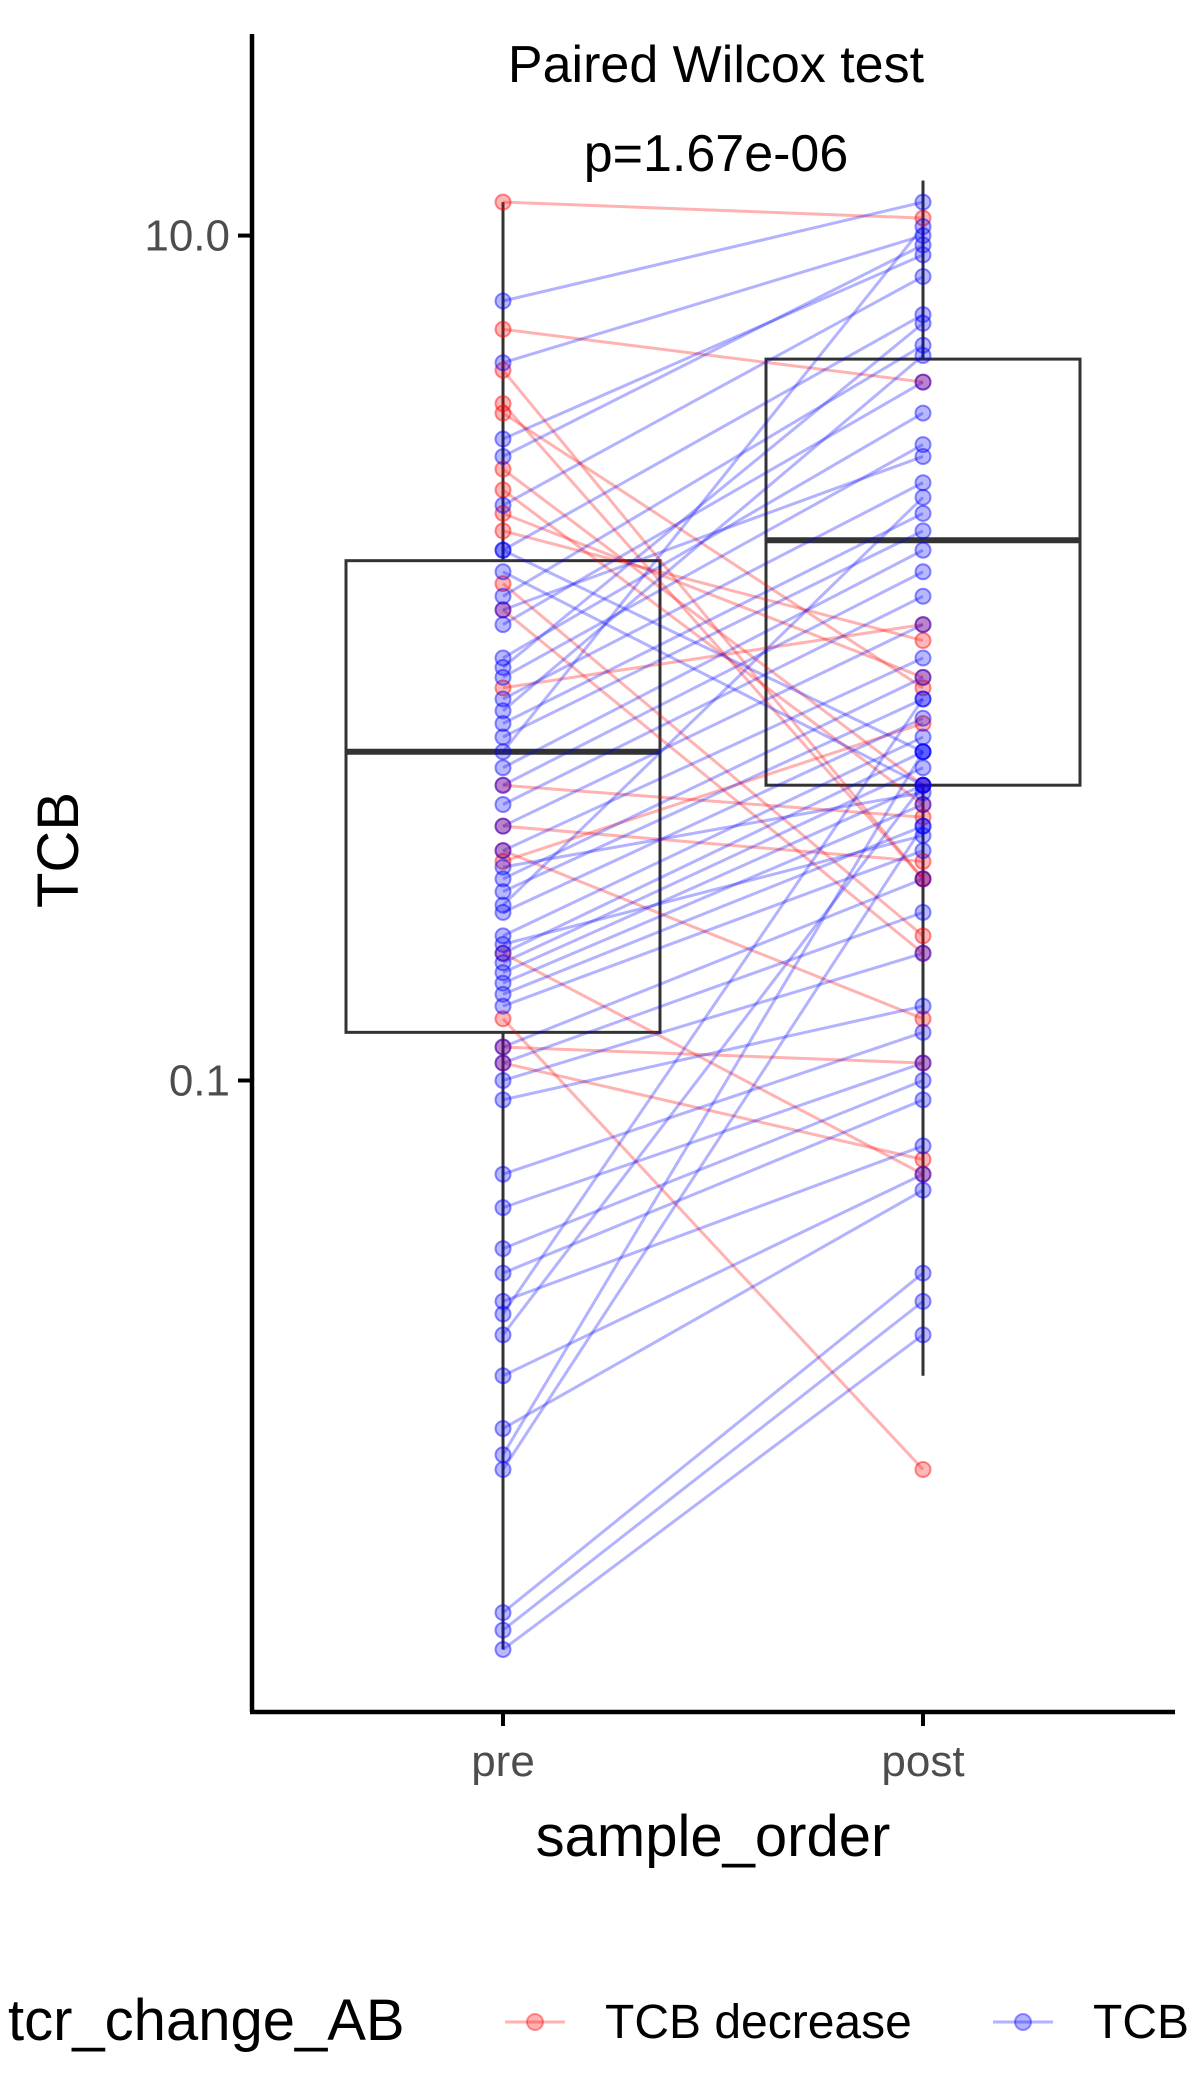 The width and height of the screenshot is (1200, 2100). I want to click on x-axis-ticks: pre post, so click(718, 1749).